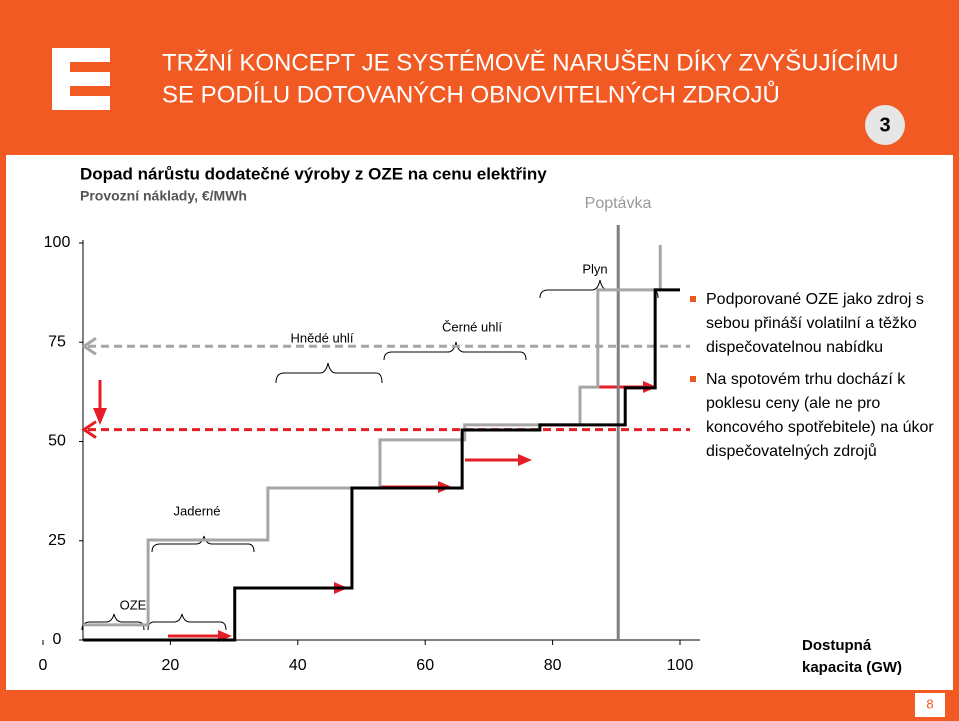 The height and width of the screenshot is (721, 959). Describe the element at coordinates (479, 705) in the screenshot. I see `footer-bar` at that location.